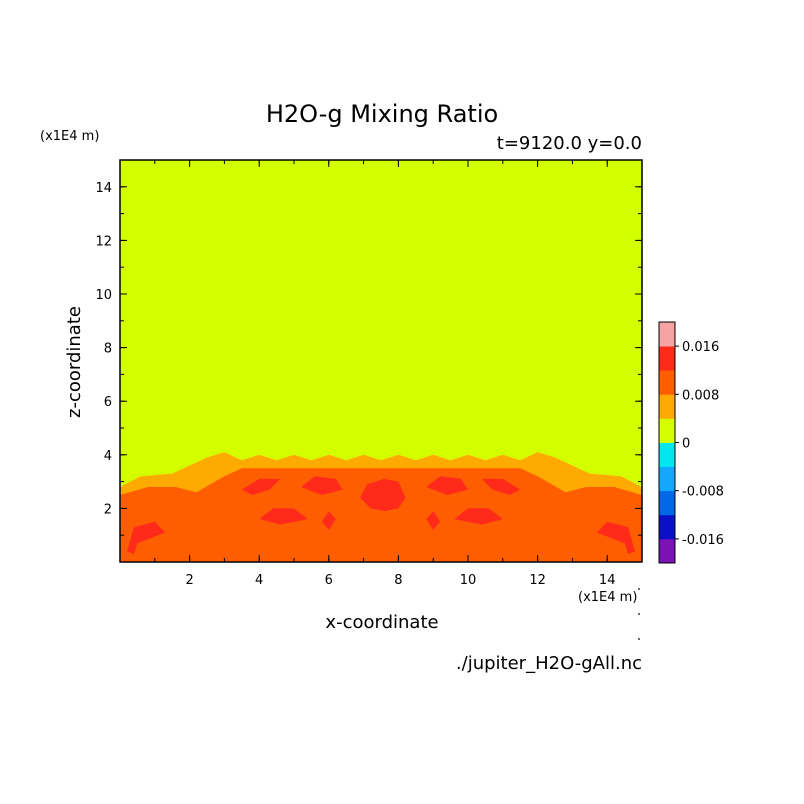  What do you see at coordinates (569, 143) in the screenshot?
I see `chart-subtitle: t=9120.0 y=0.0` at bounding box center [569, 143].